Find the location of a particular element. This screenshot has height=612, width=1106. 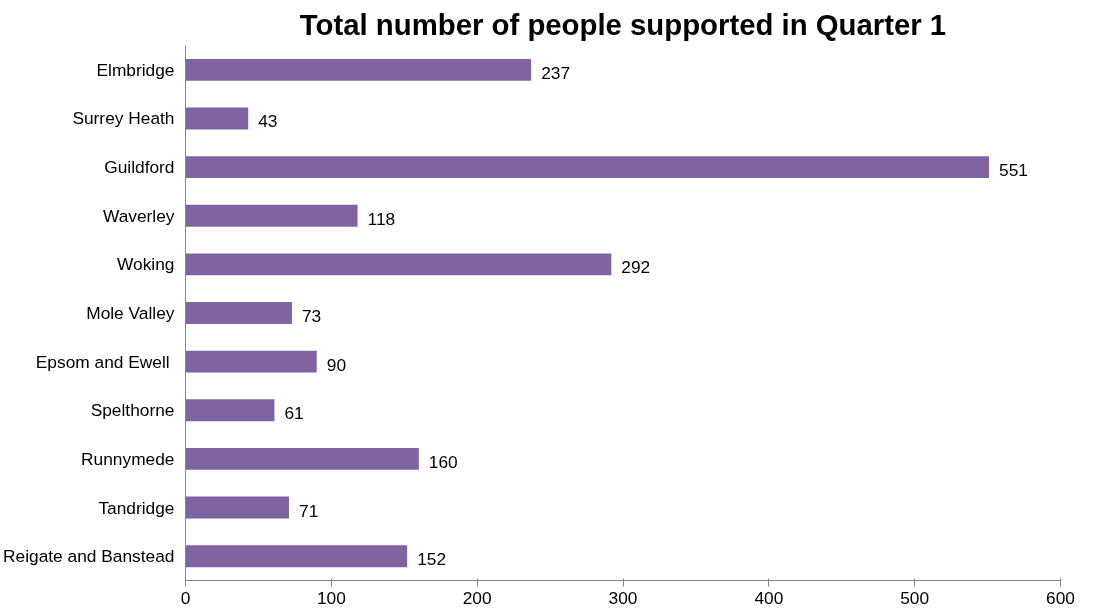

x-tick-label: 500 is located at coordinates (915, 597).